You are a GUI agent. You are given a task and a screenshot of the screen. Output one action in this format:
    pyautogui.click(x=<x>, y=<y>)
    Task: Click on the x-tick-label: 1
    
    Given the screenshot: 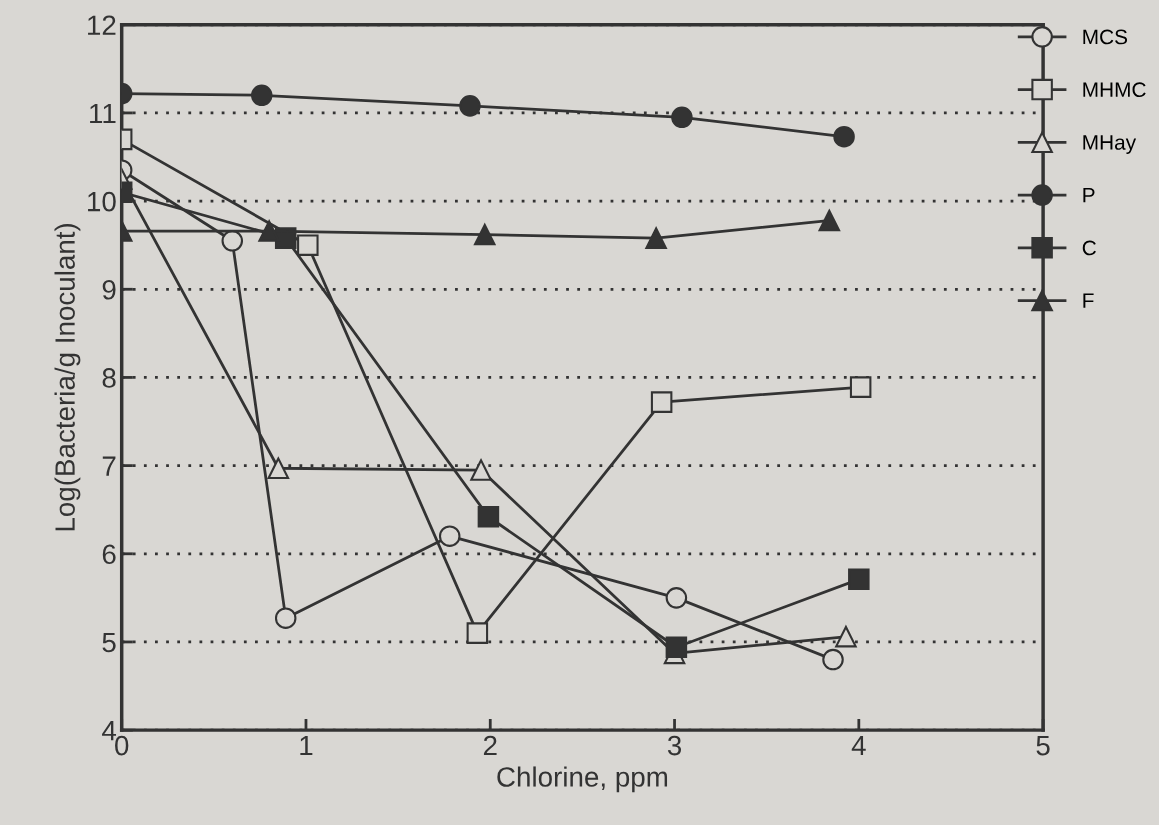 What is the action you would take?
    pyautogui.click(x=306, y=746)
    